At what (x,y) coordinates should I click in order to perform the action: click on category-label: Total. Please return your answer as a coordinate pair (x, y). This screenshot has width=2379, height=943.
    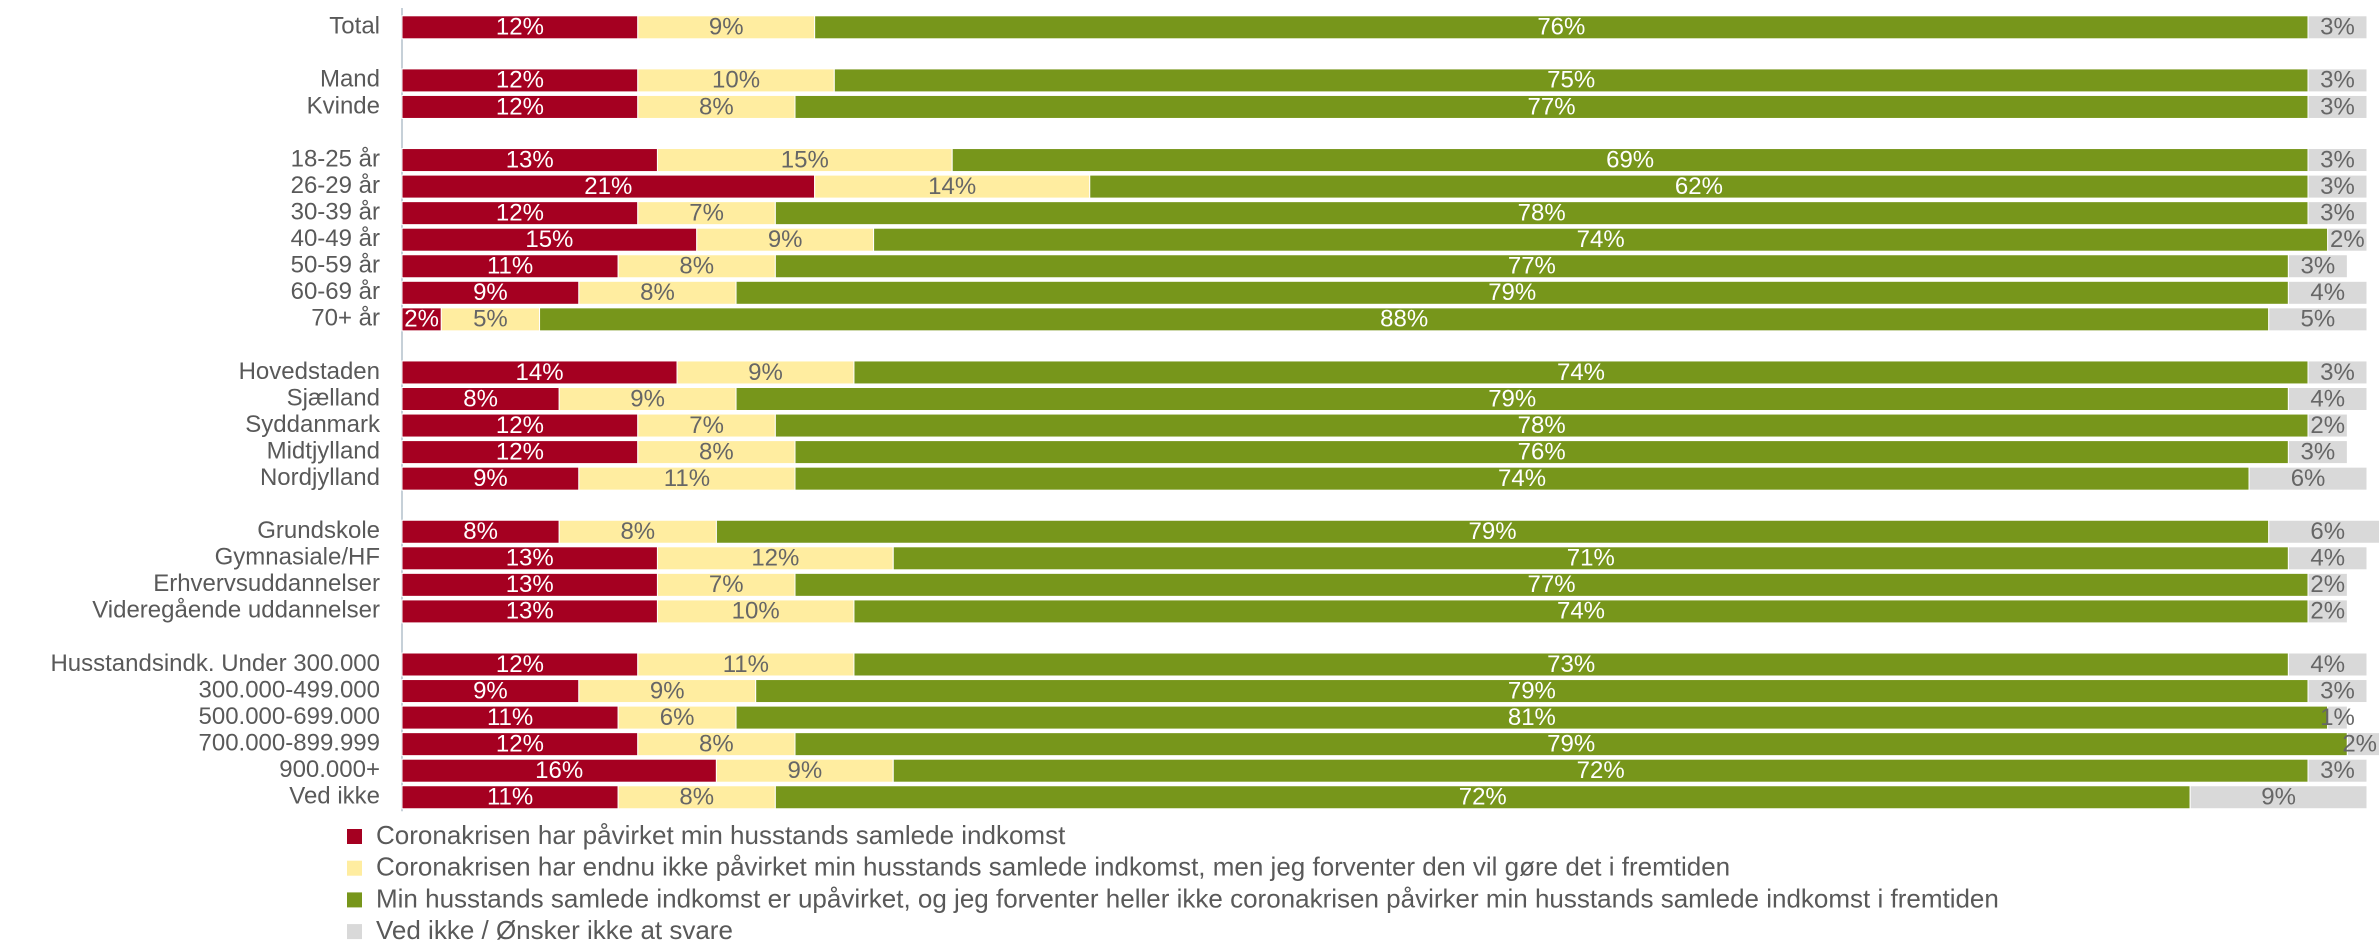
    Looking at the image, I should click on (354, 26).